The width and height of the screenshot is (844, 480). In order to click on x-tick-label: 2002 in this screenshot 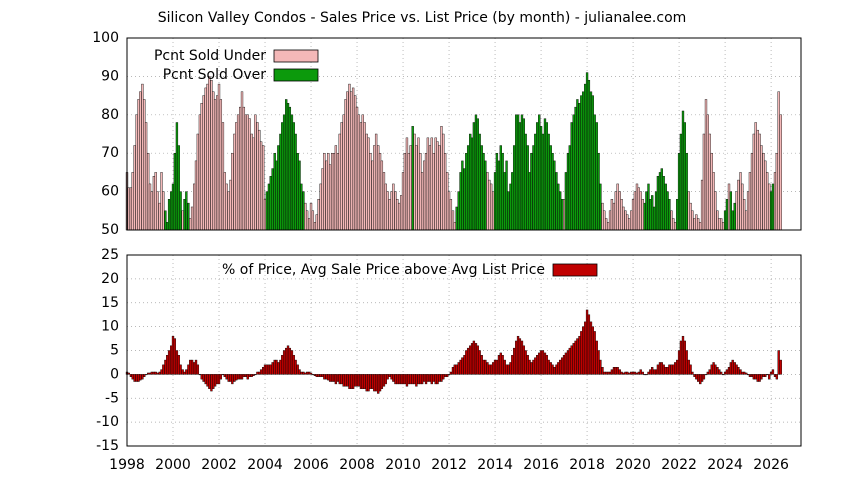, I will do `click(219, 465)`.